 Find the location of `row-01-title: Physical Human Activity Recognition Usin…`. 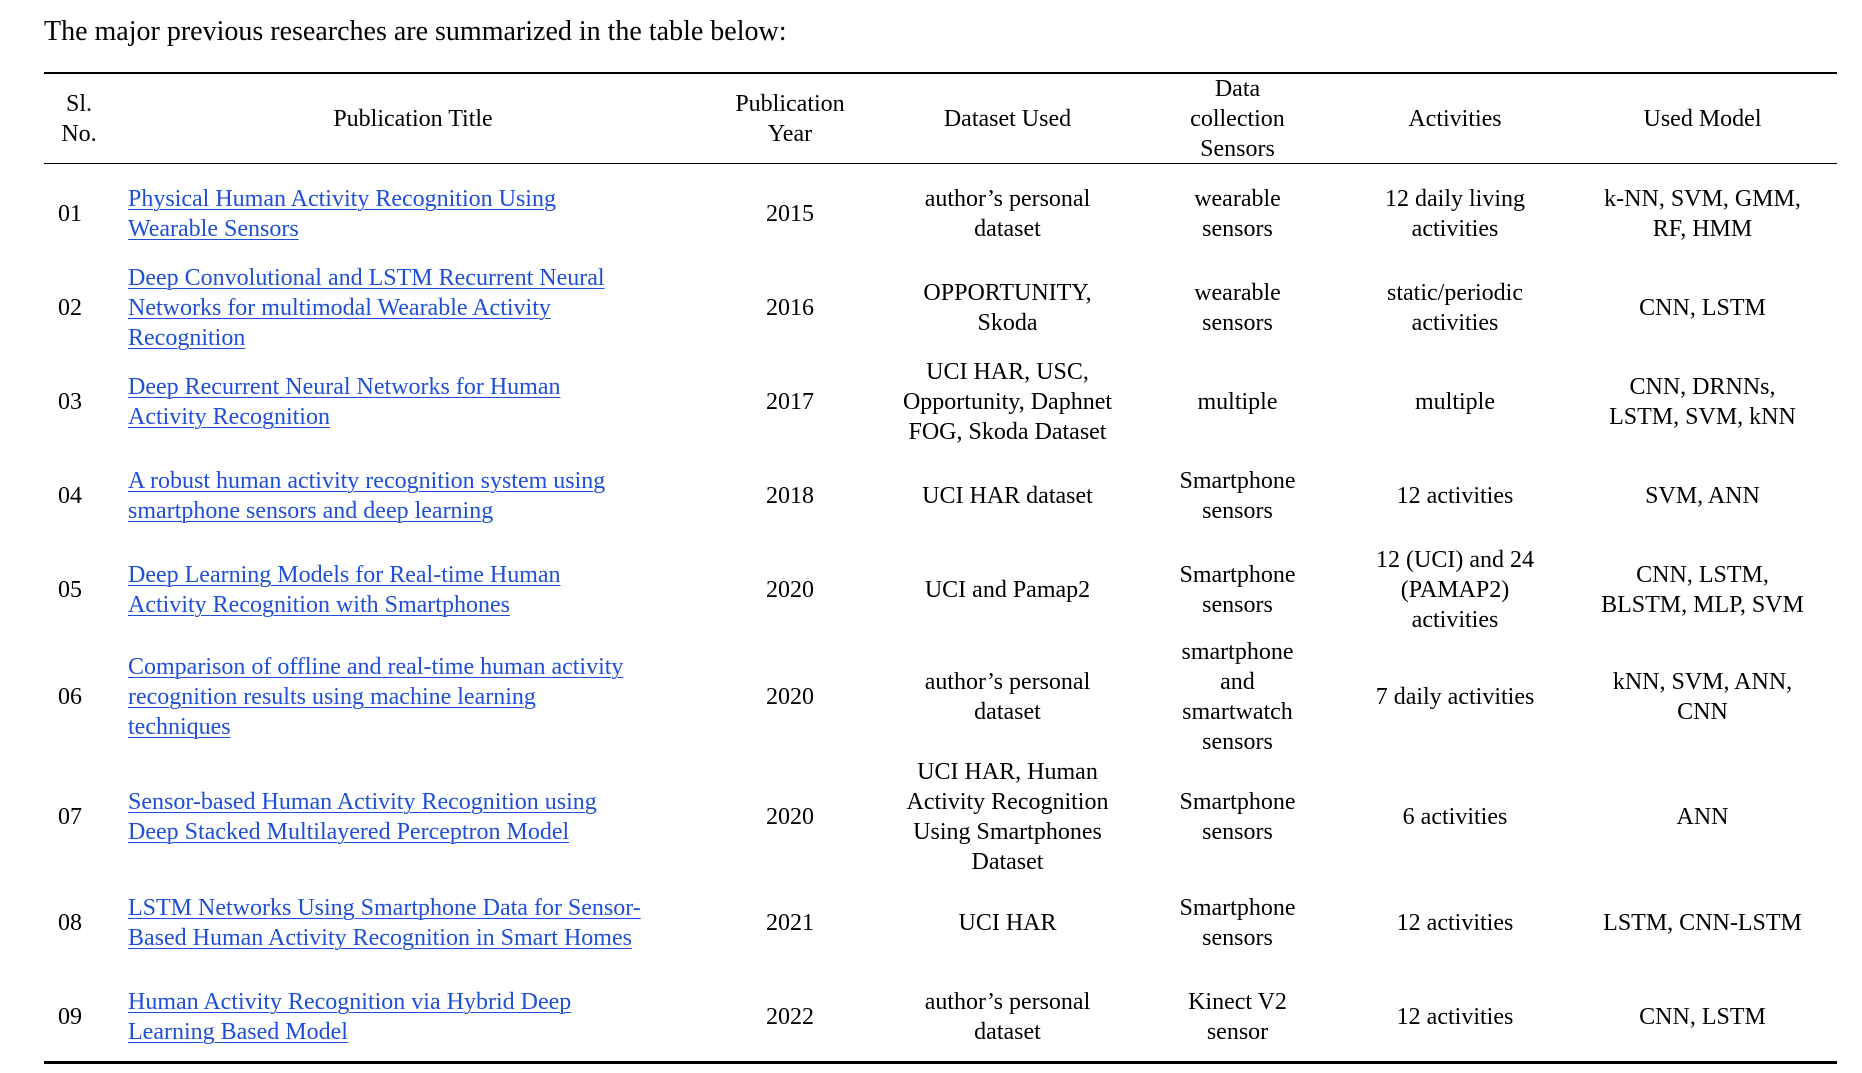

row-01-title: Physical Human Activity Recognition Usin… is located at coordinates (413, 214).